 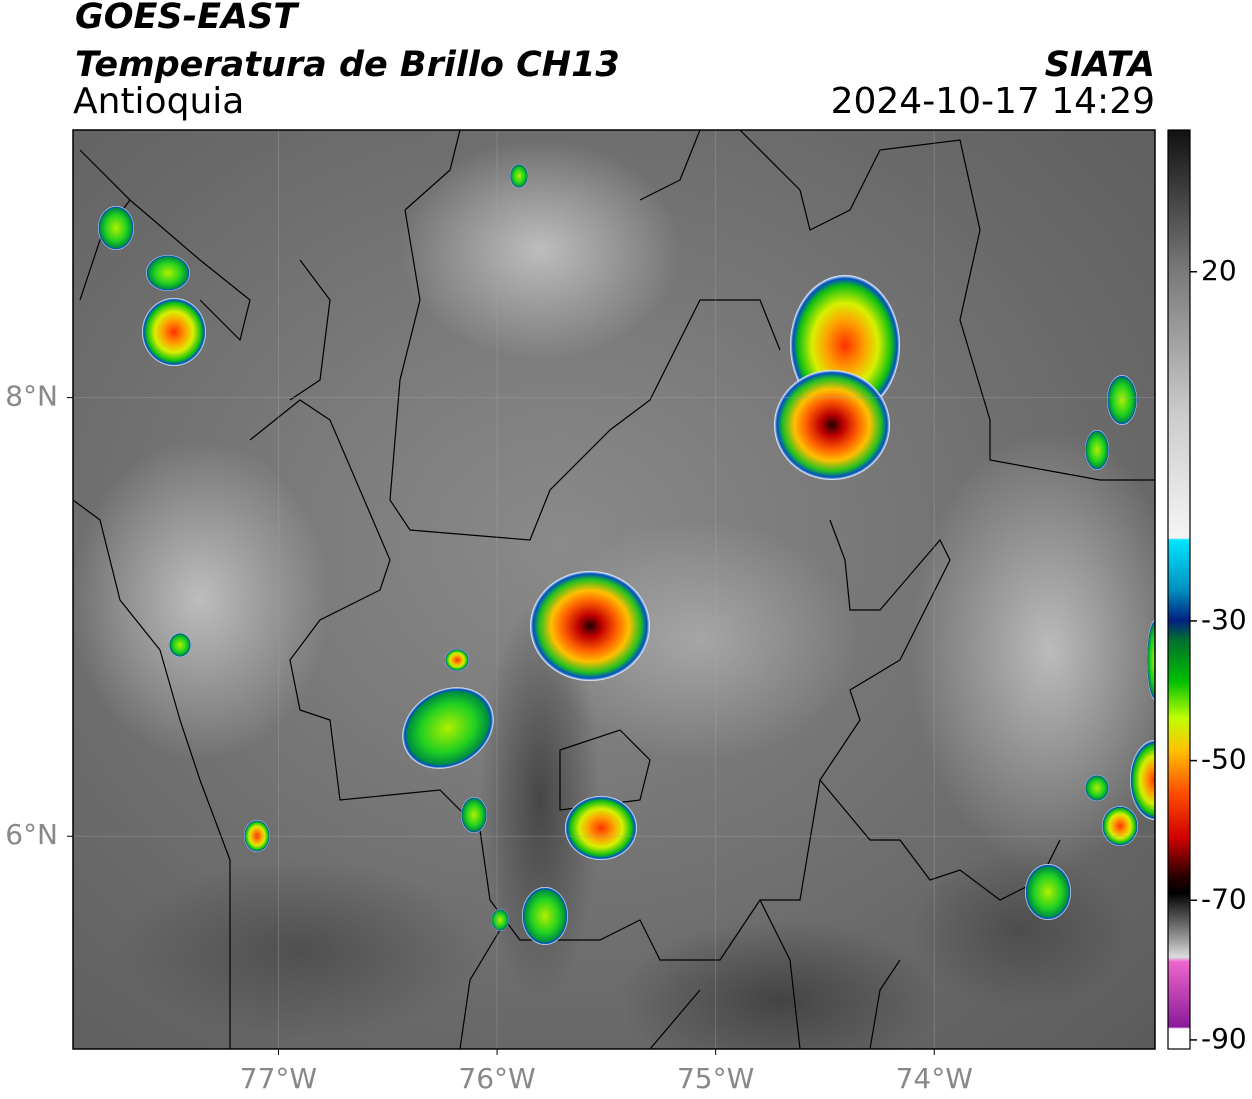 What do you see at coordinates (1219, 270) in the screenshot?
I see `colorbar-tick-label: 20` at bounding box center [1219, 270].